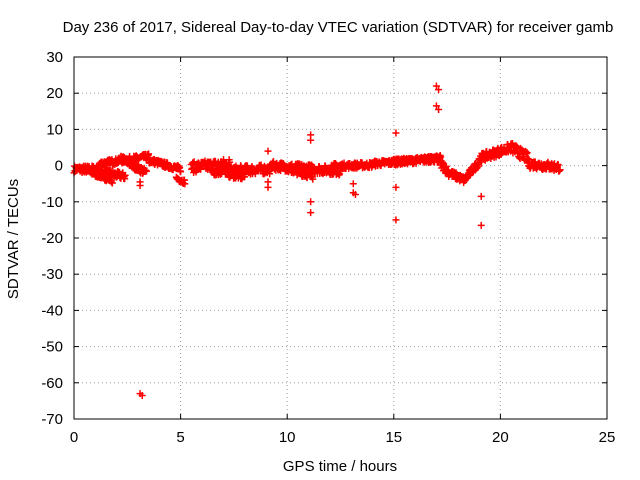  I want to click on y-tick-label: 10, so click(54, 129).